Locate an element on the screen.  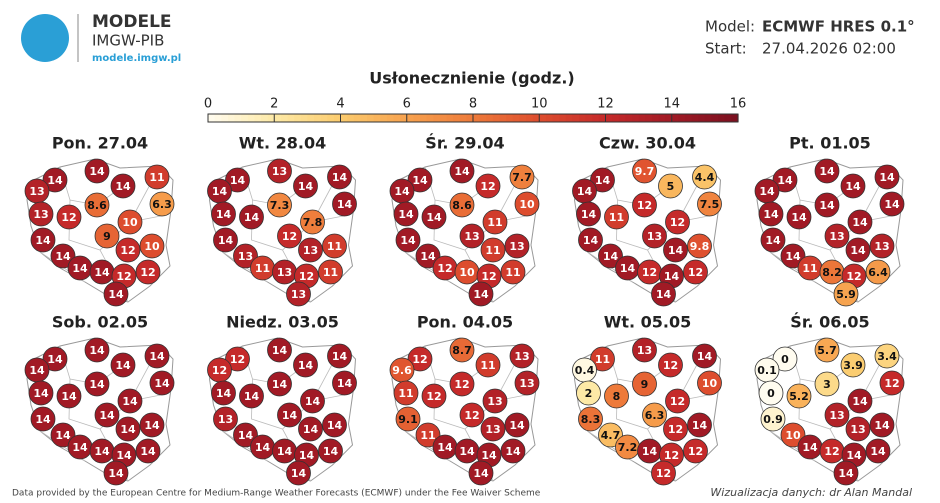
station-value: 2 is located at coordinates (589, 393).